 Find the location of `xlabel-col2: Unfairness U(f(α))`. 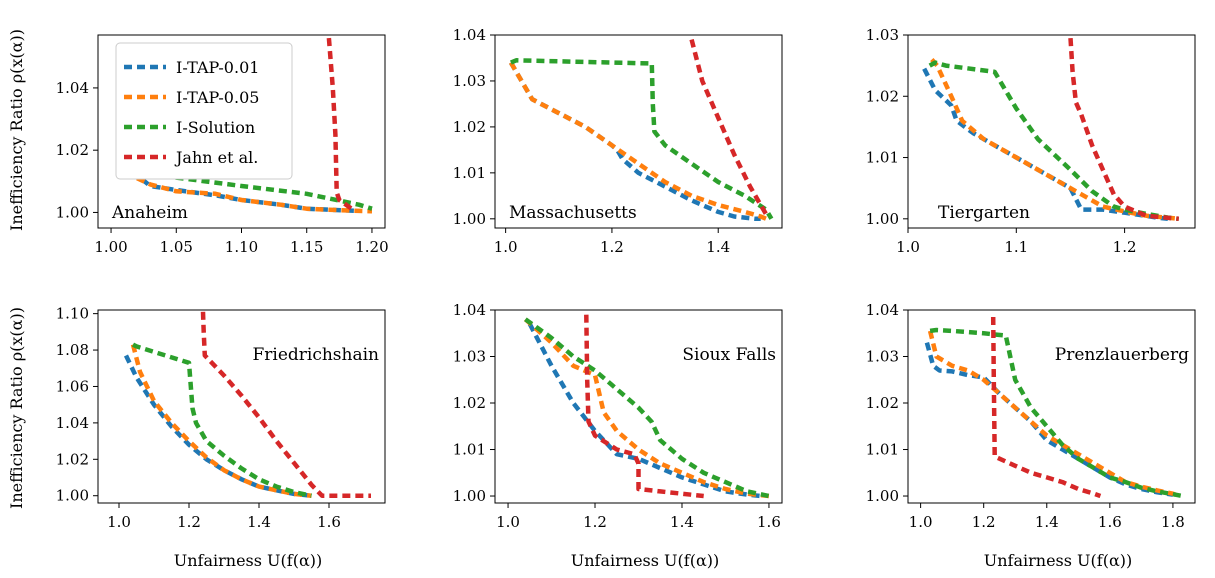

xlabel-col2: Unfairness U(f(α)) is located at coordinates (645, 560).